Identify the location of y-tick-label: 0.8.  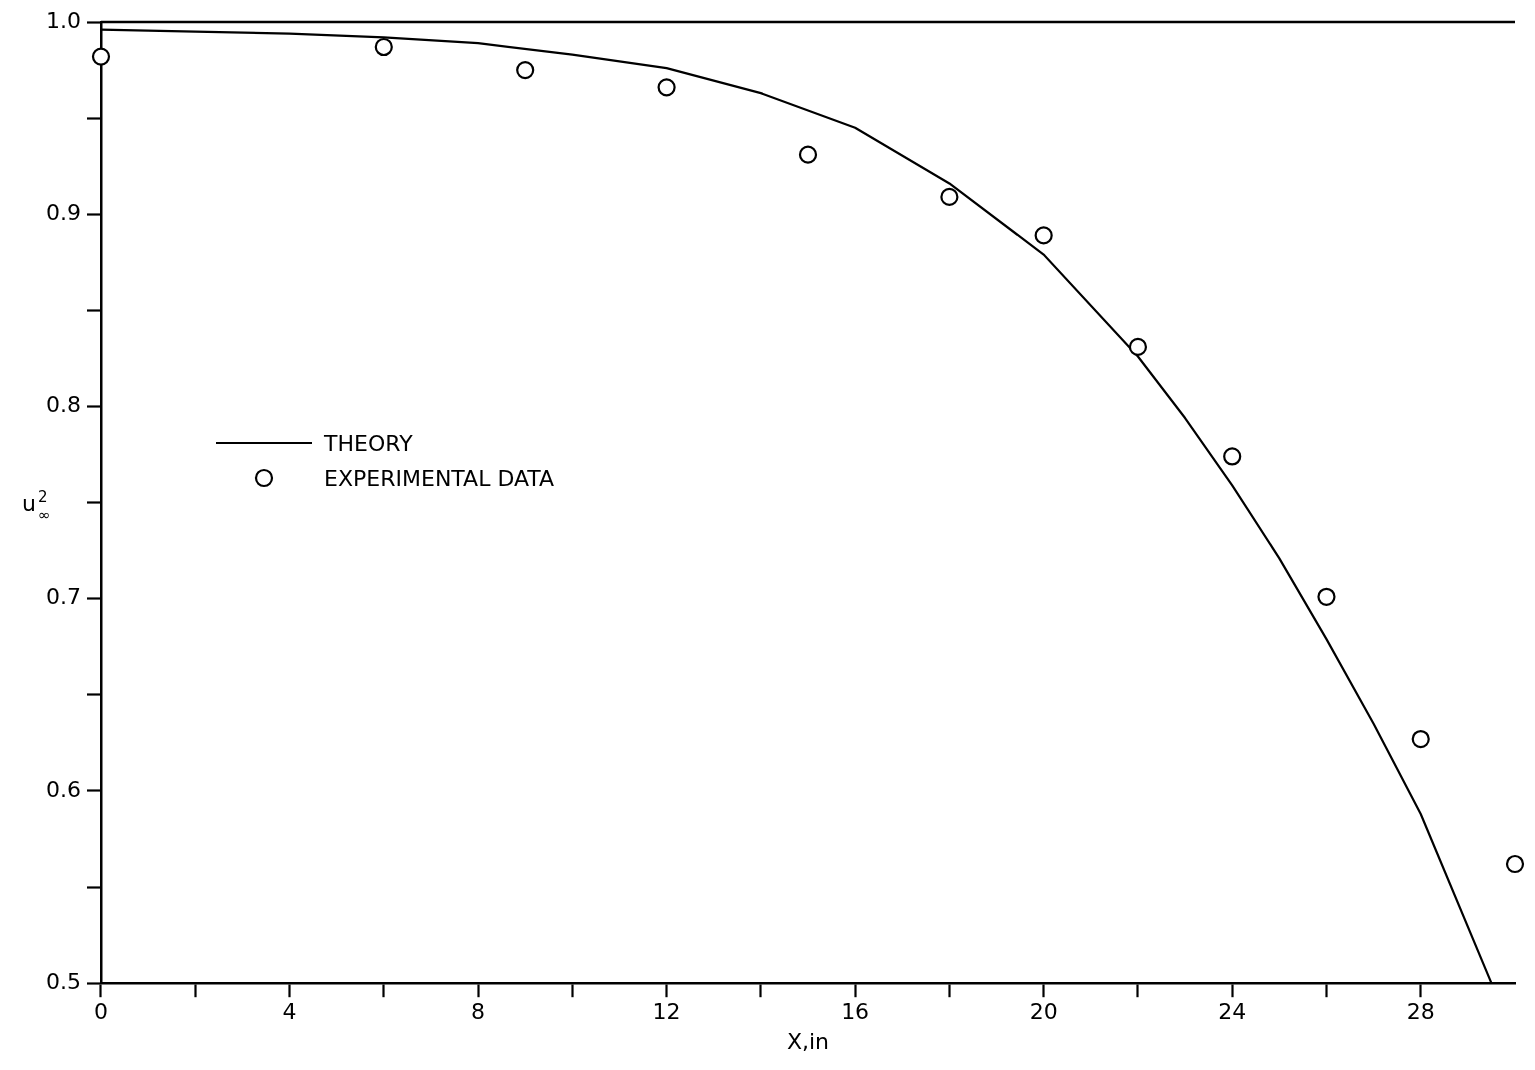
(63, 405).